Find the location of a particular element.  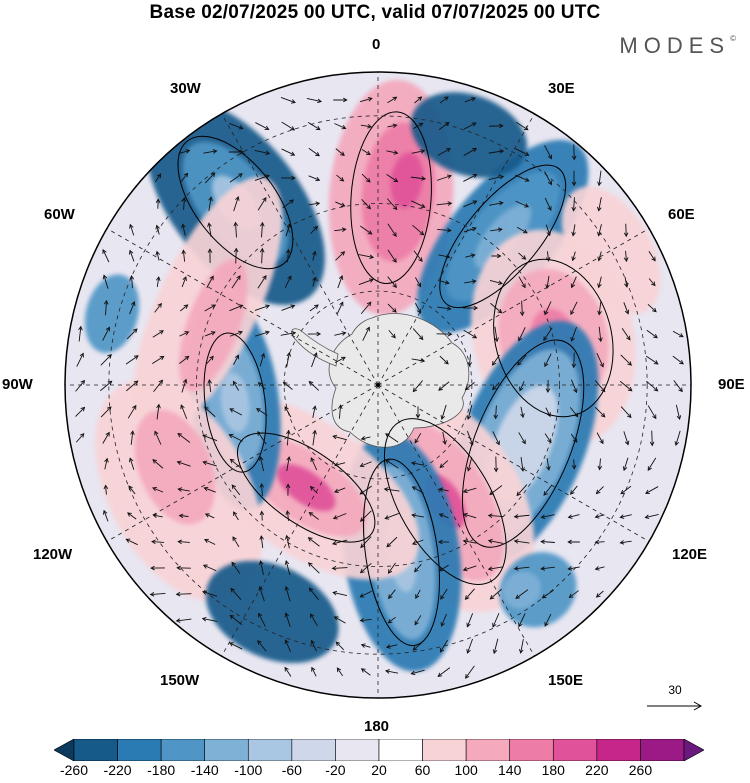

south-pole-marker is located at coordinates (378, 385).